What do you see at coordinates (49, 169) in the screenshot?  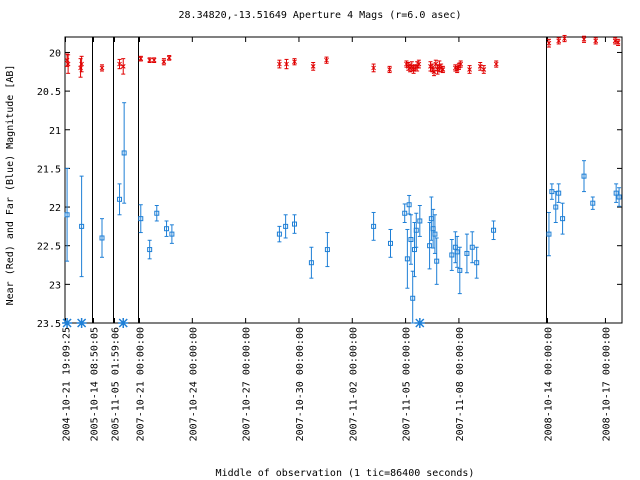 I see `y-tick-label: 21.5` at bounding box center [49, 169].